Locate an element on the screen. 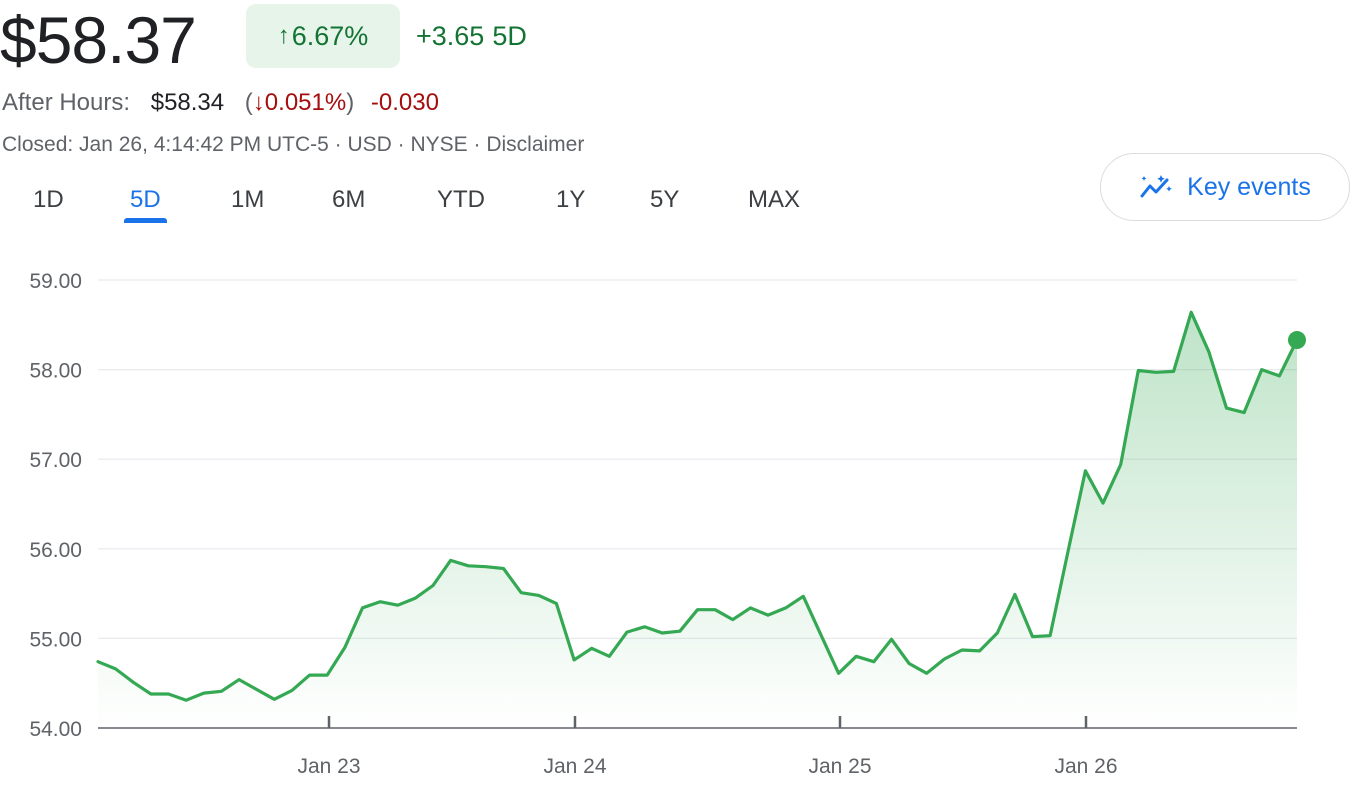 The image size is (1364, 788). last-price-point is located at coordinates (1297, 340).